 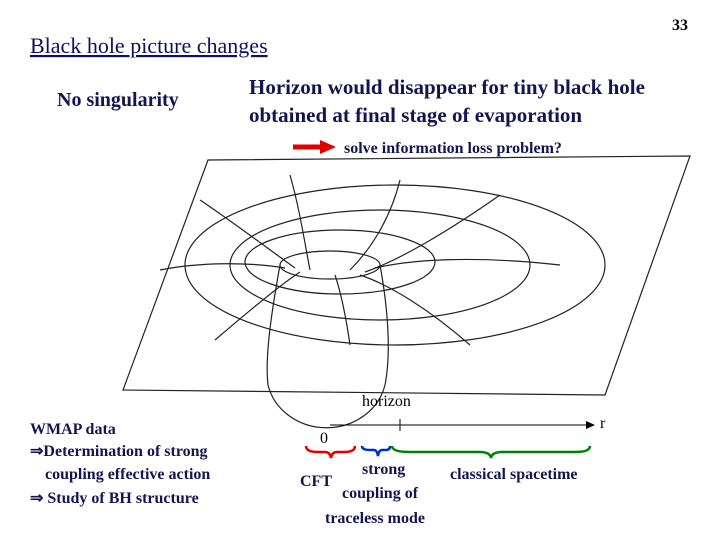 What do you see at coordinates (462, 425) in the screenshot?
I see `r-axis` at bounding box center [462, 425].